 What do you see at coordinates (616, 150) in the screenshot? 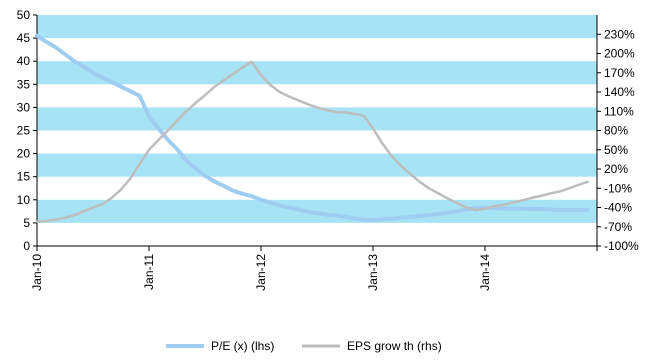
I see `right-tick-label: 50%` at bounding box center [616, 150].